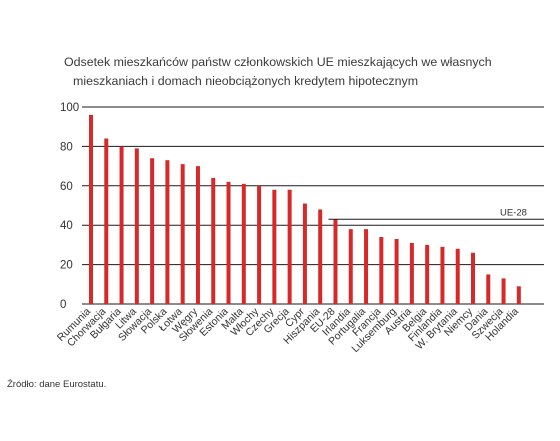 The height and width of the screenshot is (441, 560). Describe the element at coordinates (66, 266) in the screenshot. I see `y-tick-label: 20` at that location.